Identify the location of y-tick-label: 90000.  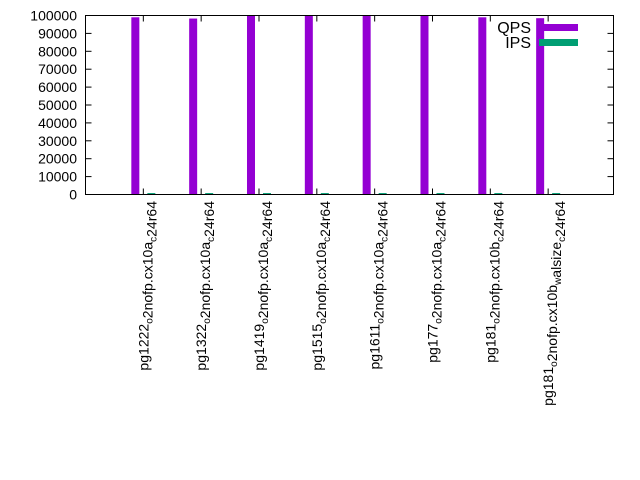
(57, 33).